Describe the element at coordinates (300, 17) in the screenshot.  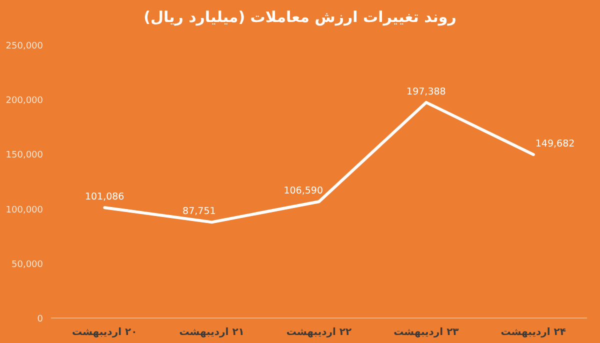
I see `title: روند تغییرات ارزش معاملات (میلیارد ریال)` at that location.